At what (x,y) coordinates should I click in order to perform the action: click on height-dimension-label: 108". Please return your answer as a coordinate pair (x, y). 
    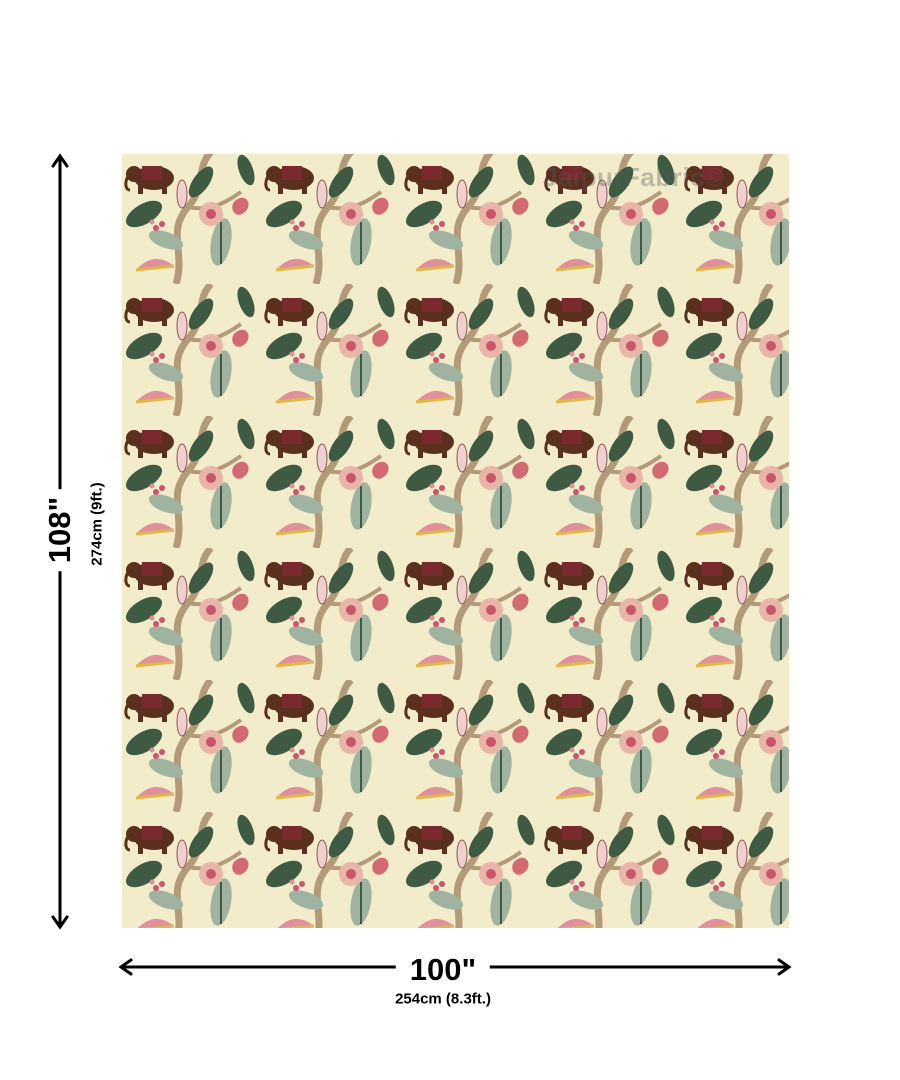
    Looking at the image, I should click on (60, 530).